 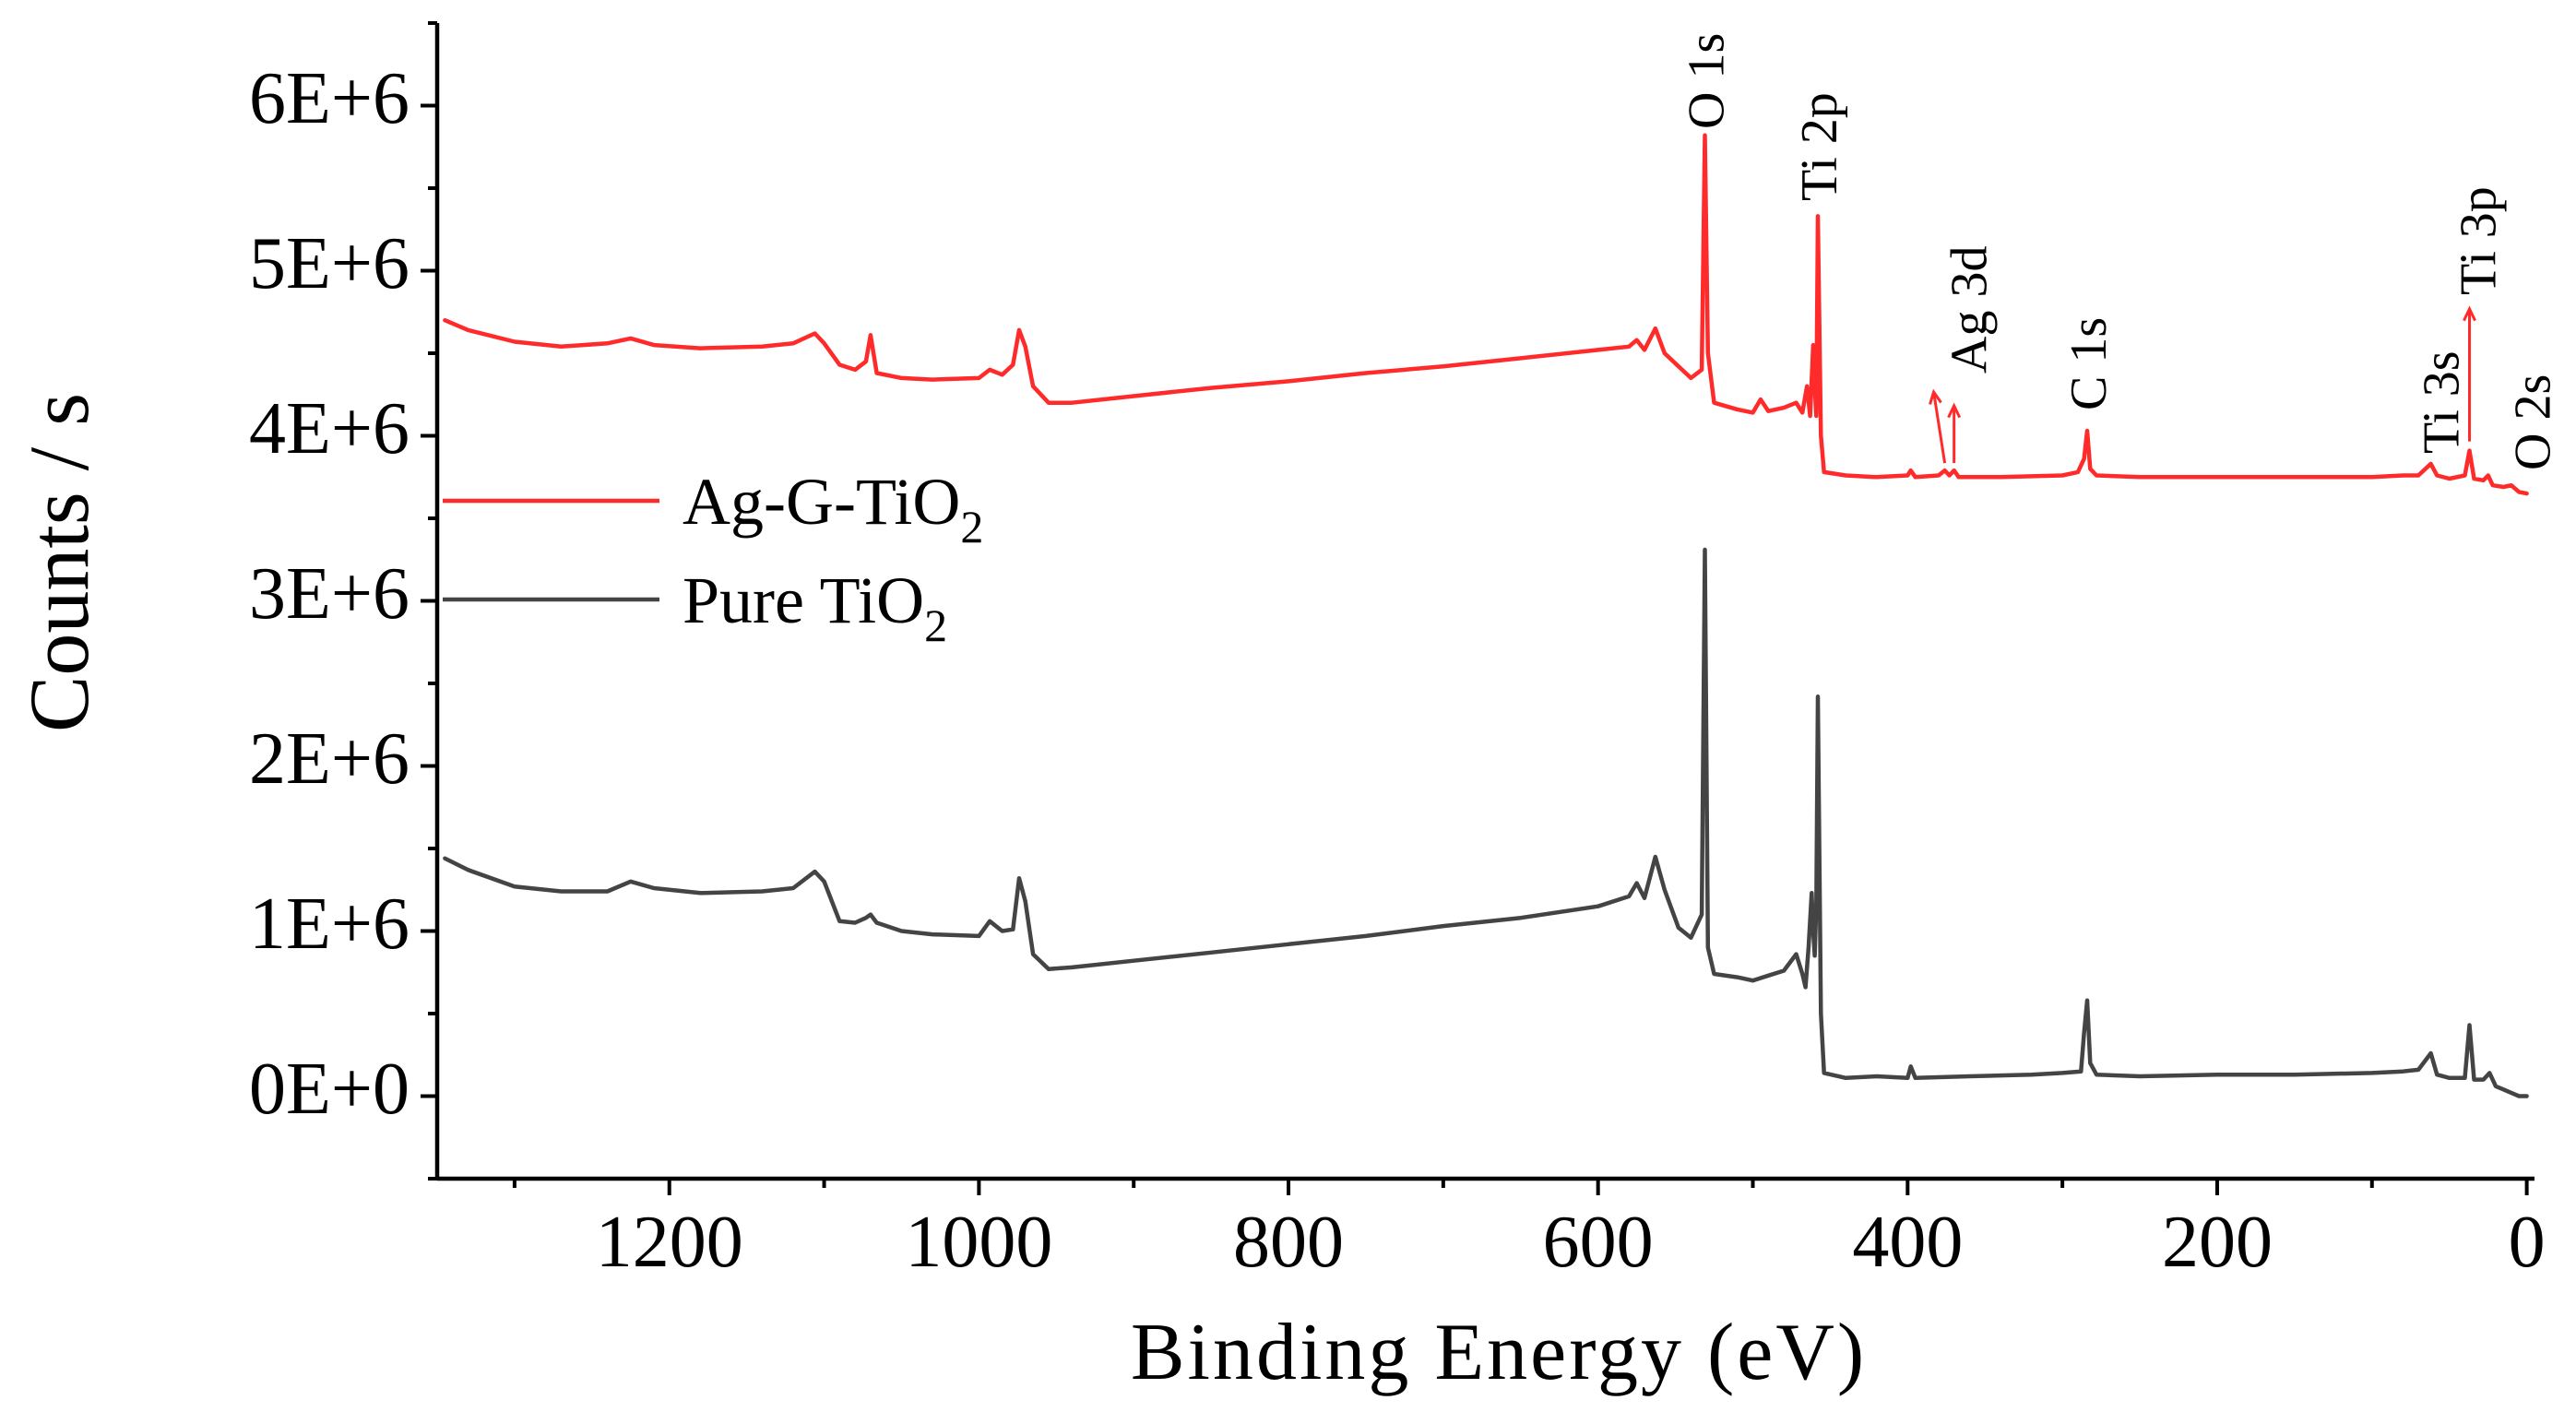 What do you see at coordinates (2528, 1242) in the screenshot?
I see `x-tick-label: 0` at bounding box center [2528, 1242].